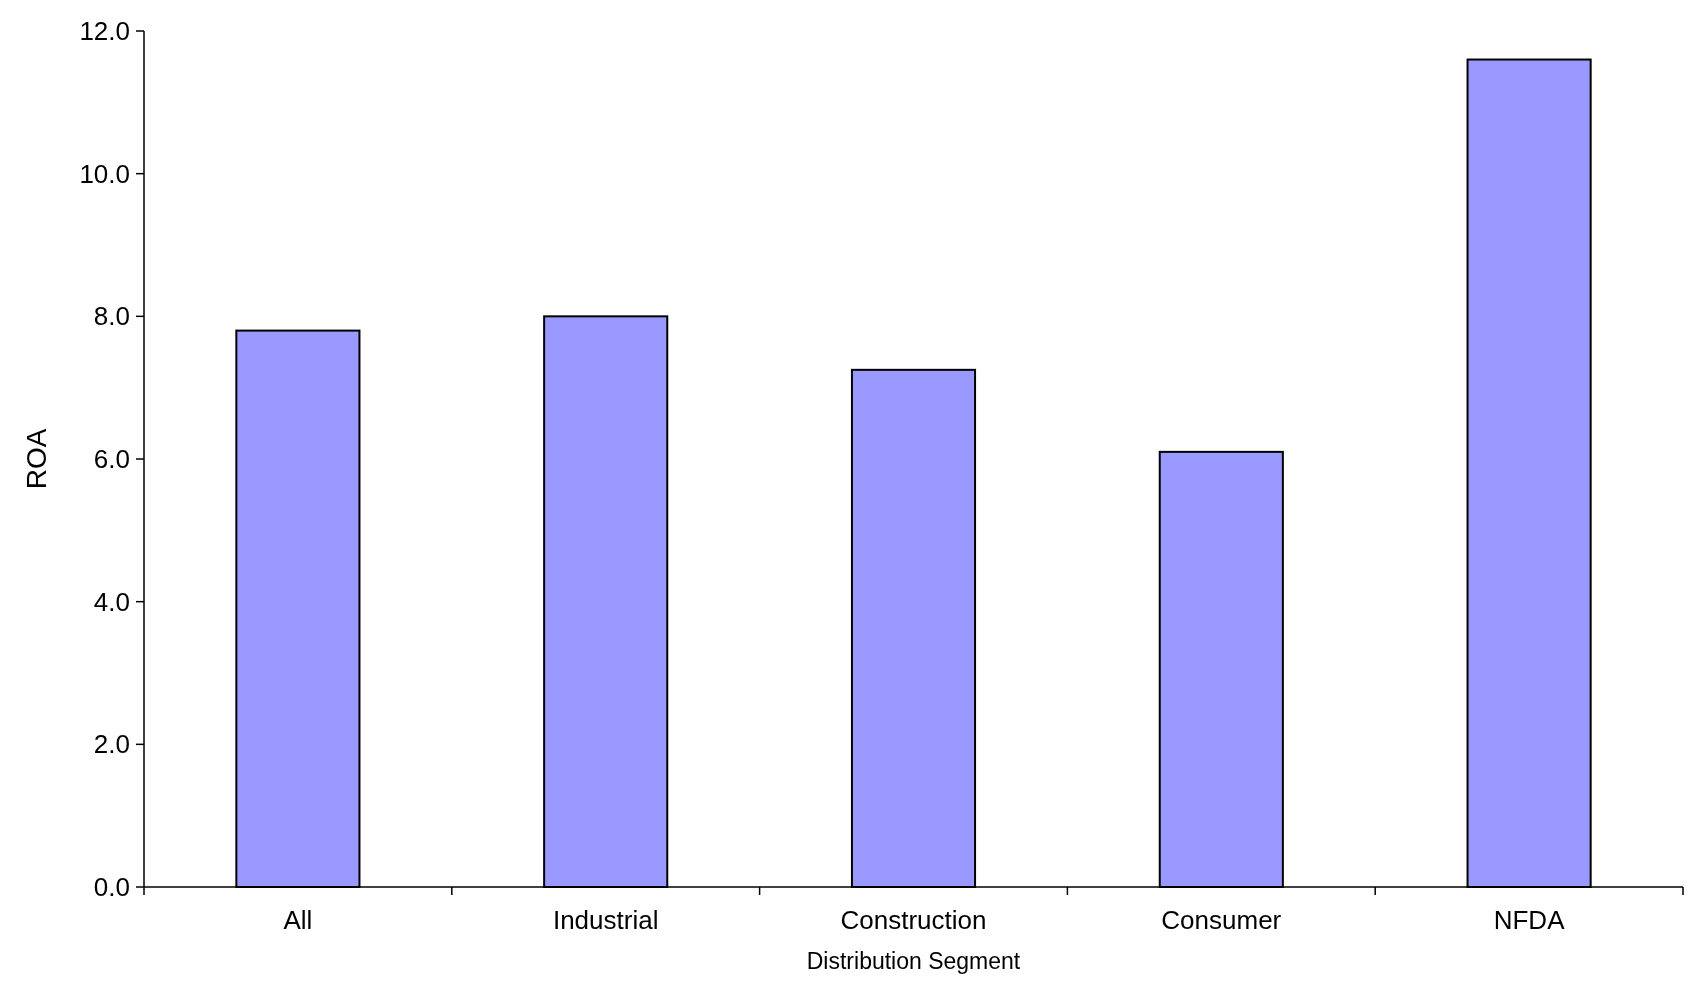 Image resolution: width=1695 pixels, height=985 pixels. Describe the element at coordinates (1221, 920) in the screenshot. I see `x-tick-label: Consumer` at that location.